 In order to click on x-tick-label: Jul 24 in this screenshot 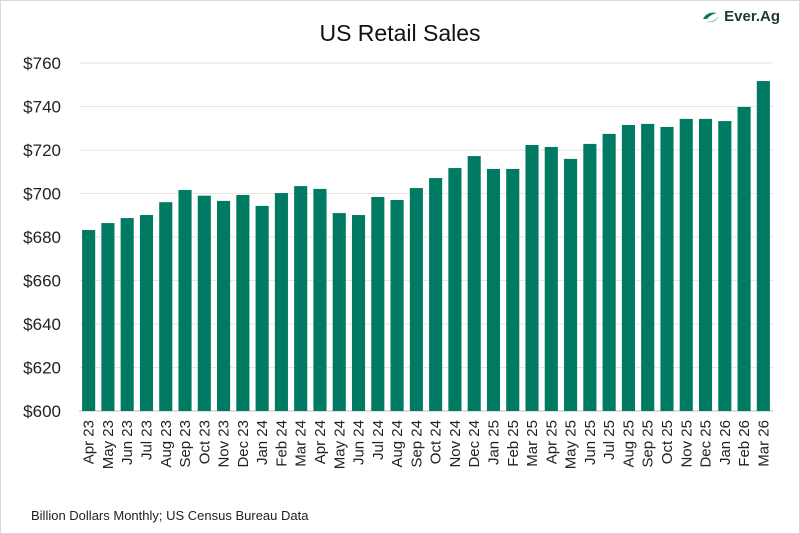, I will do `click(378, 440)`.